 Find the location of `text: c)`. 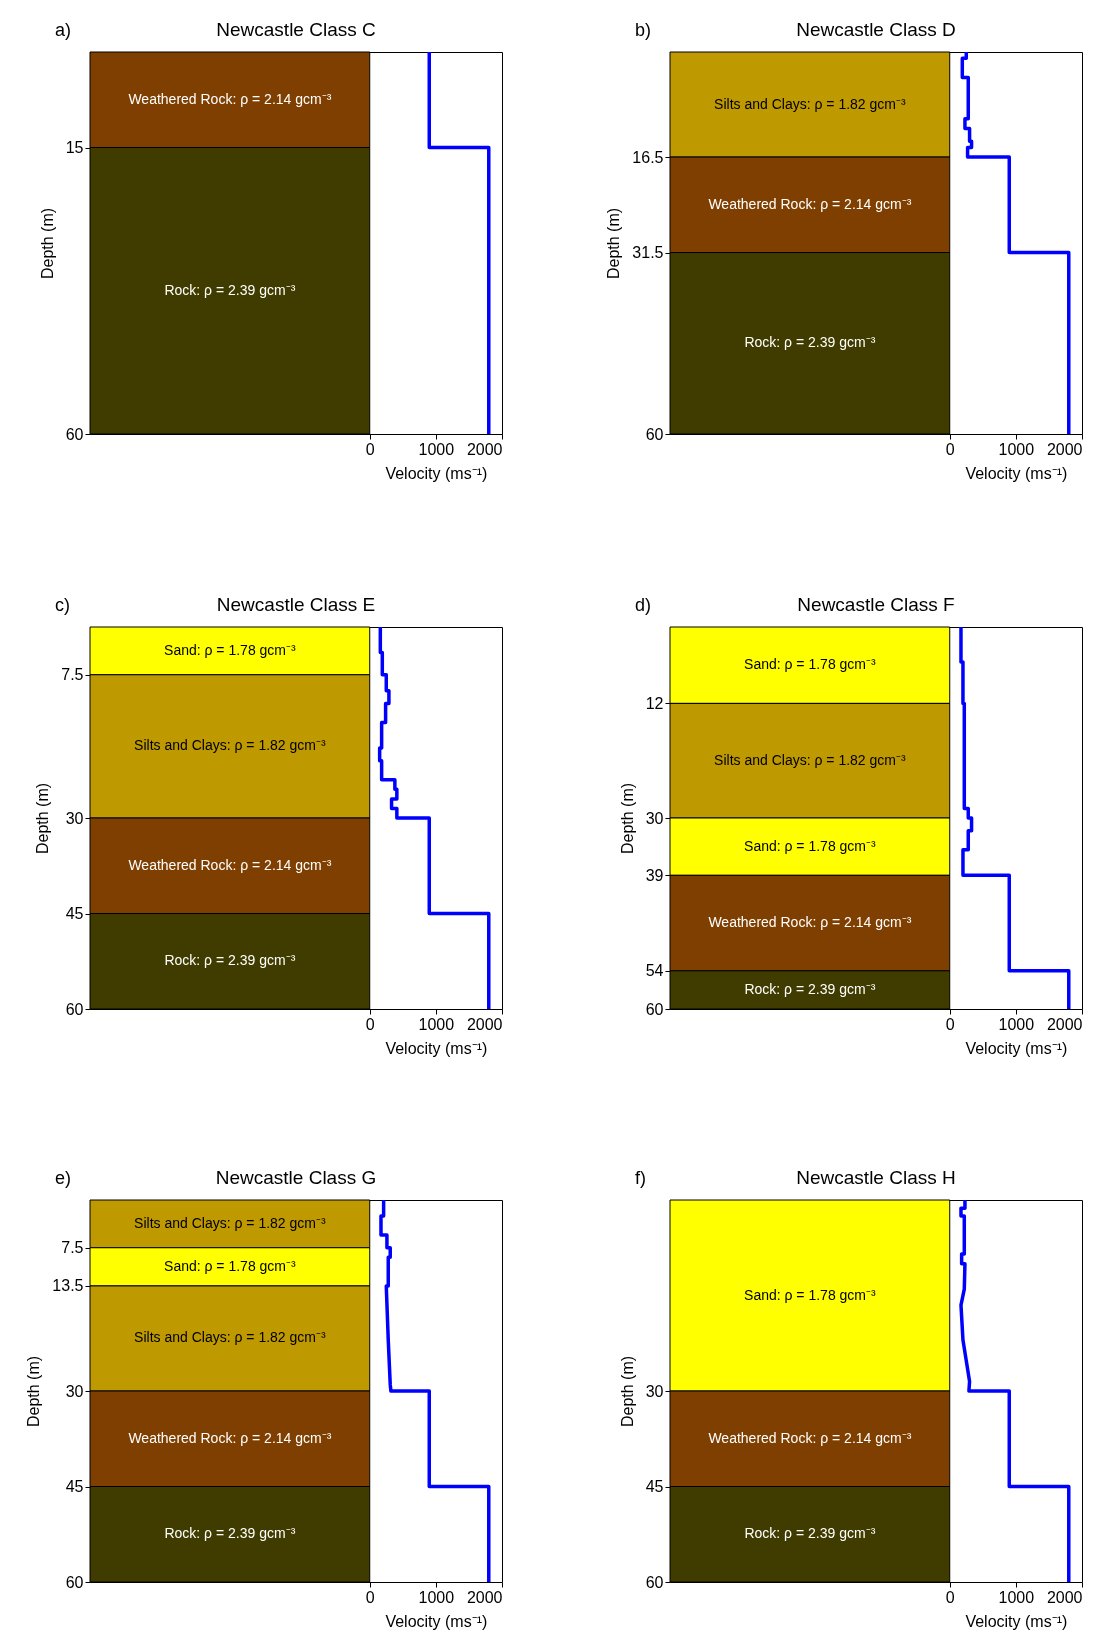

text: c) is located at coordinates (62, 605).